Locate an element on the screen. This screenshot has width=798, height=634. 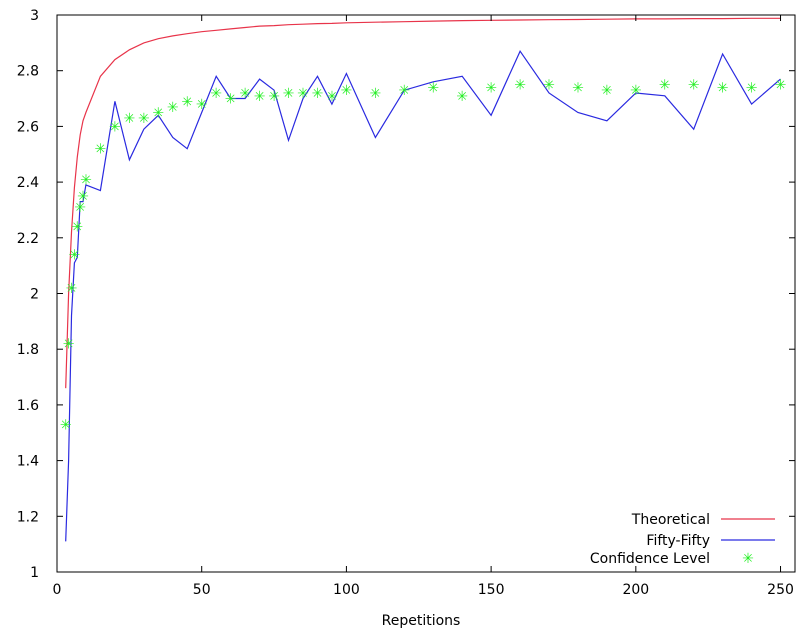
y-tick-label: 1.2 is located at coordinates (28, 517).